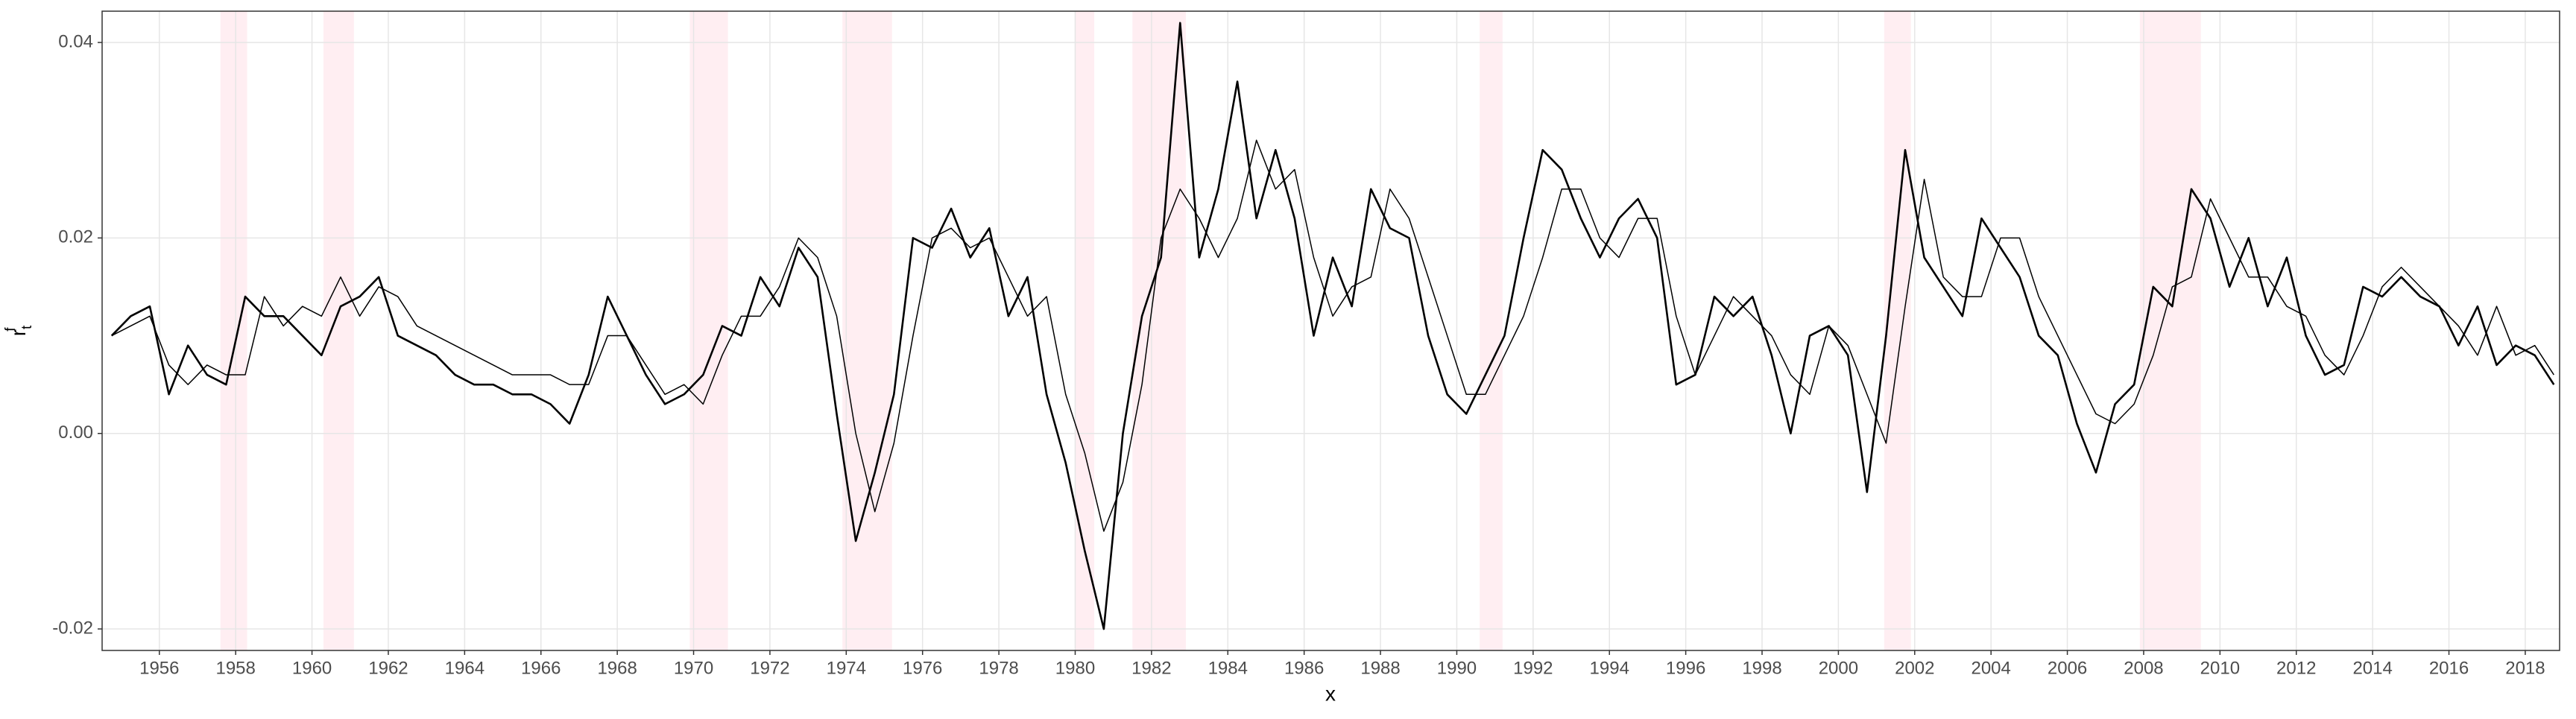 The width and height of the screenshot is (2576, 719). I want to click on x-tick-label: 2014, so click(2372, 668).